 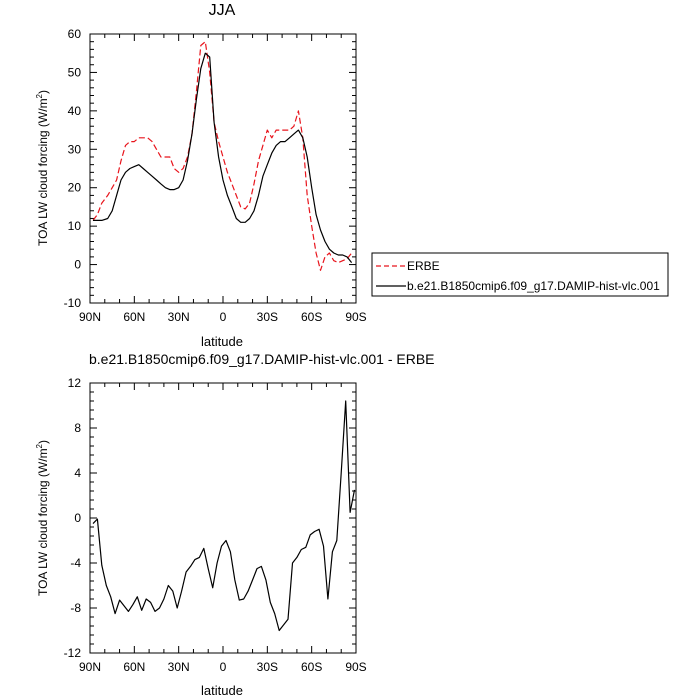 I want to click on legend-box, so click(x=520, y=274).